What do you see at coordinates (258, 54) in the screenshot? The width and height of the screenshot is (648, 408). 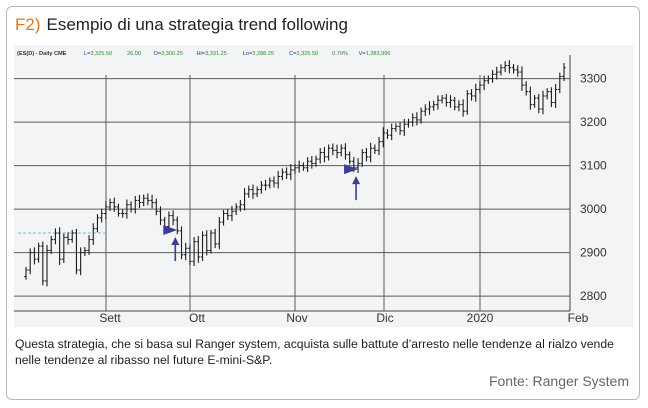 I see `chart-header-item: Lo=3,288.25` at bounding box center [258, 54].